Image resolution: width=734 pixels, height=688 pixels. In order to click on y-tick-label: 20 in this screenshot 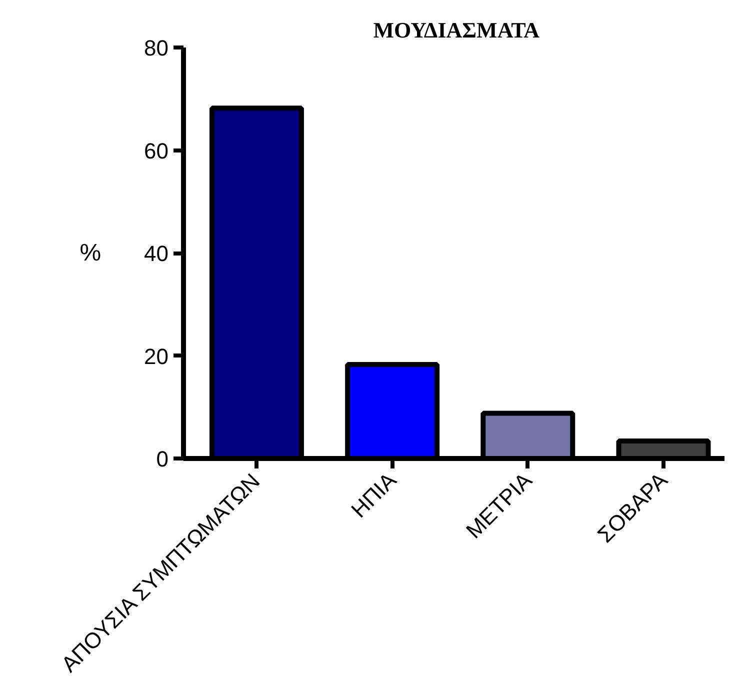, I will do `click(156, 356)`.